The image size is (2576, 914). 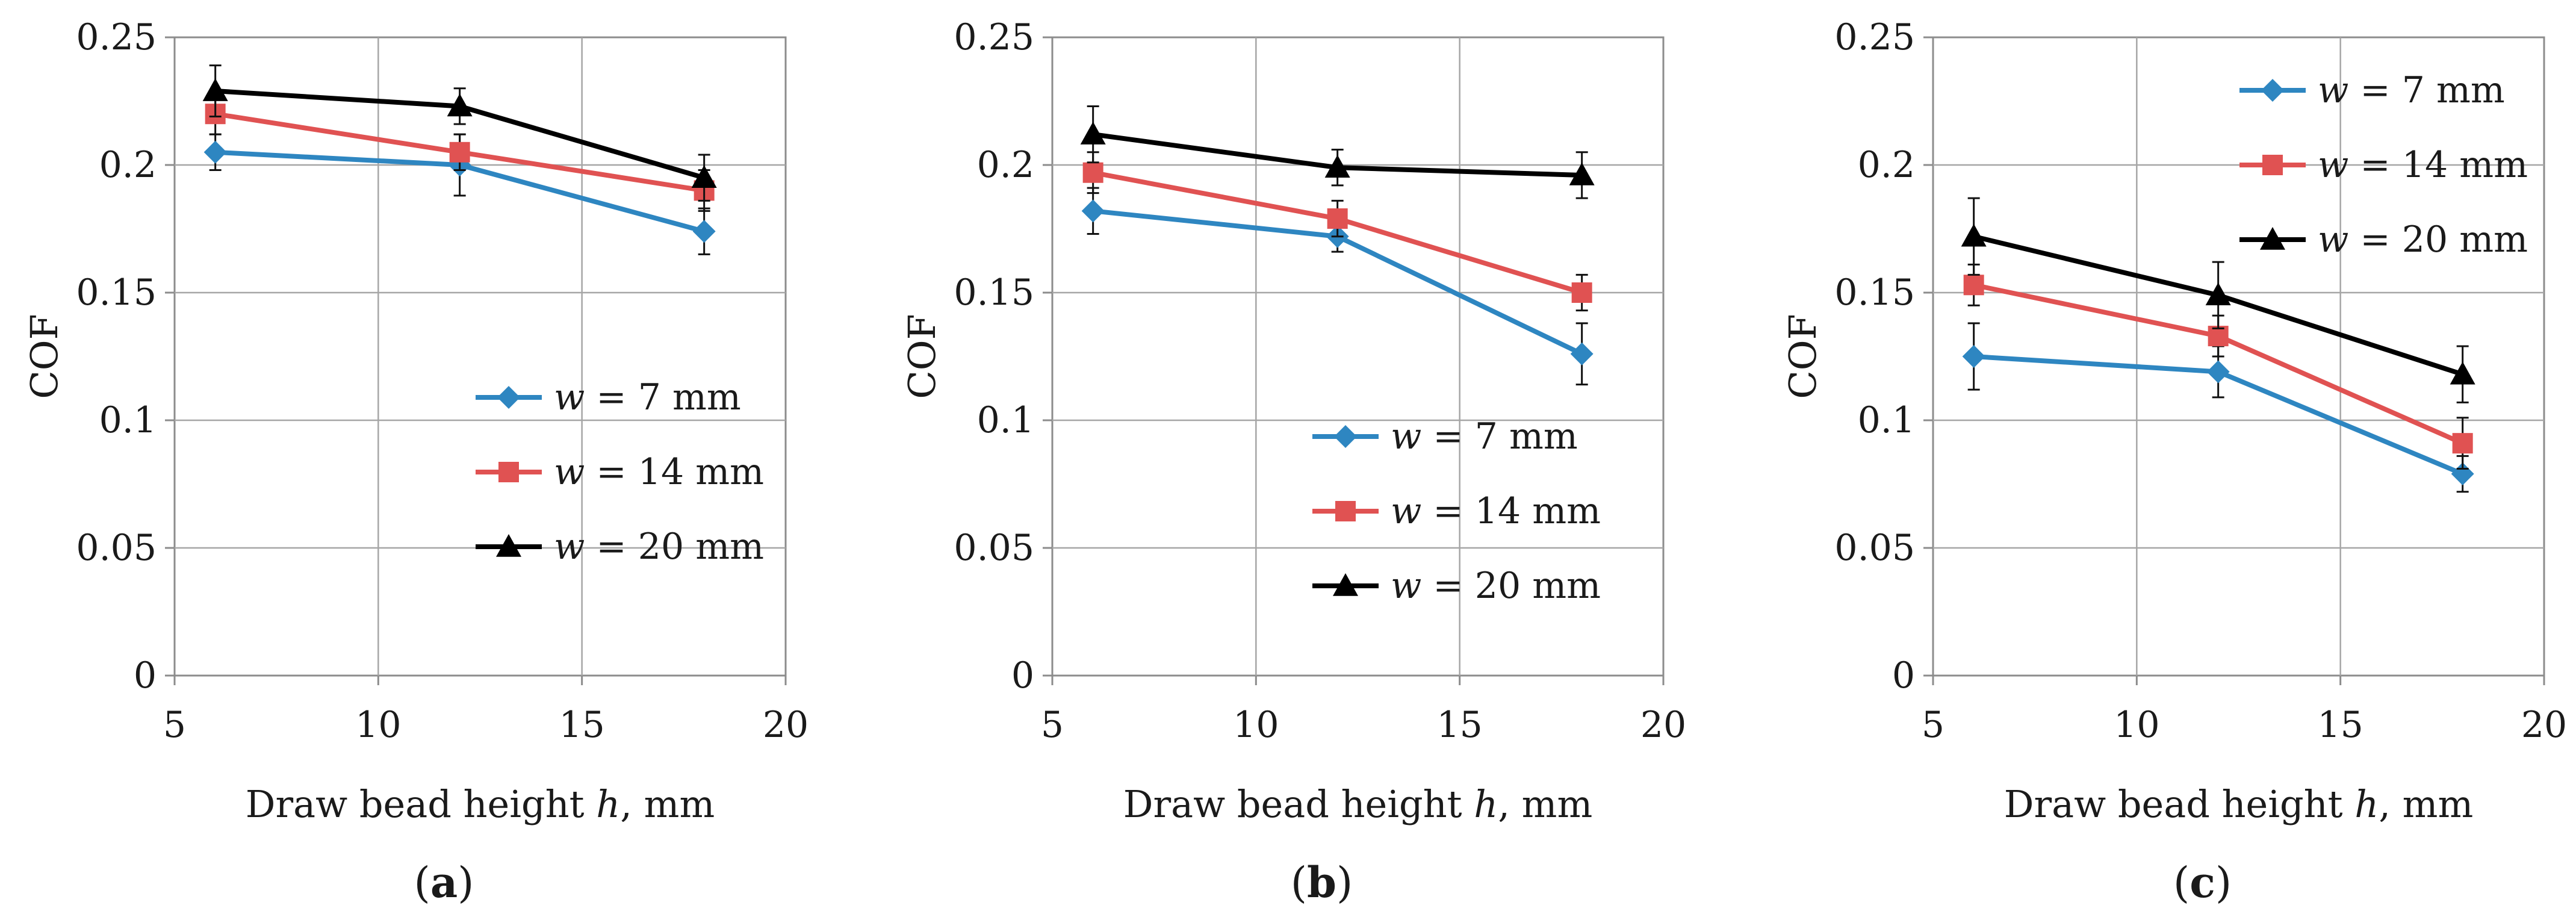 I want to click on panel-label: (c), so click(x=2202, y=882).